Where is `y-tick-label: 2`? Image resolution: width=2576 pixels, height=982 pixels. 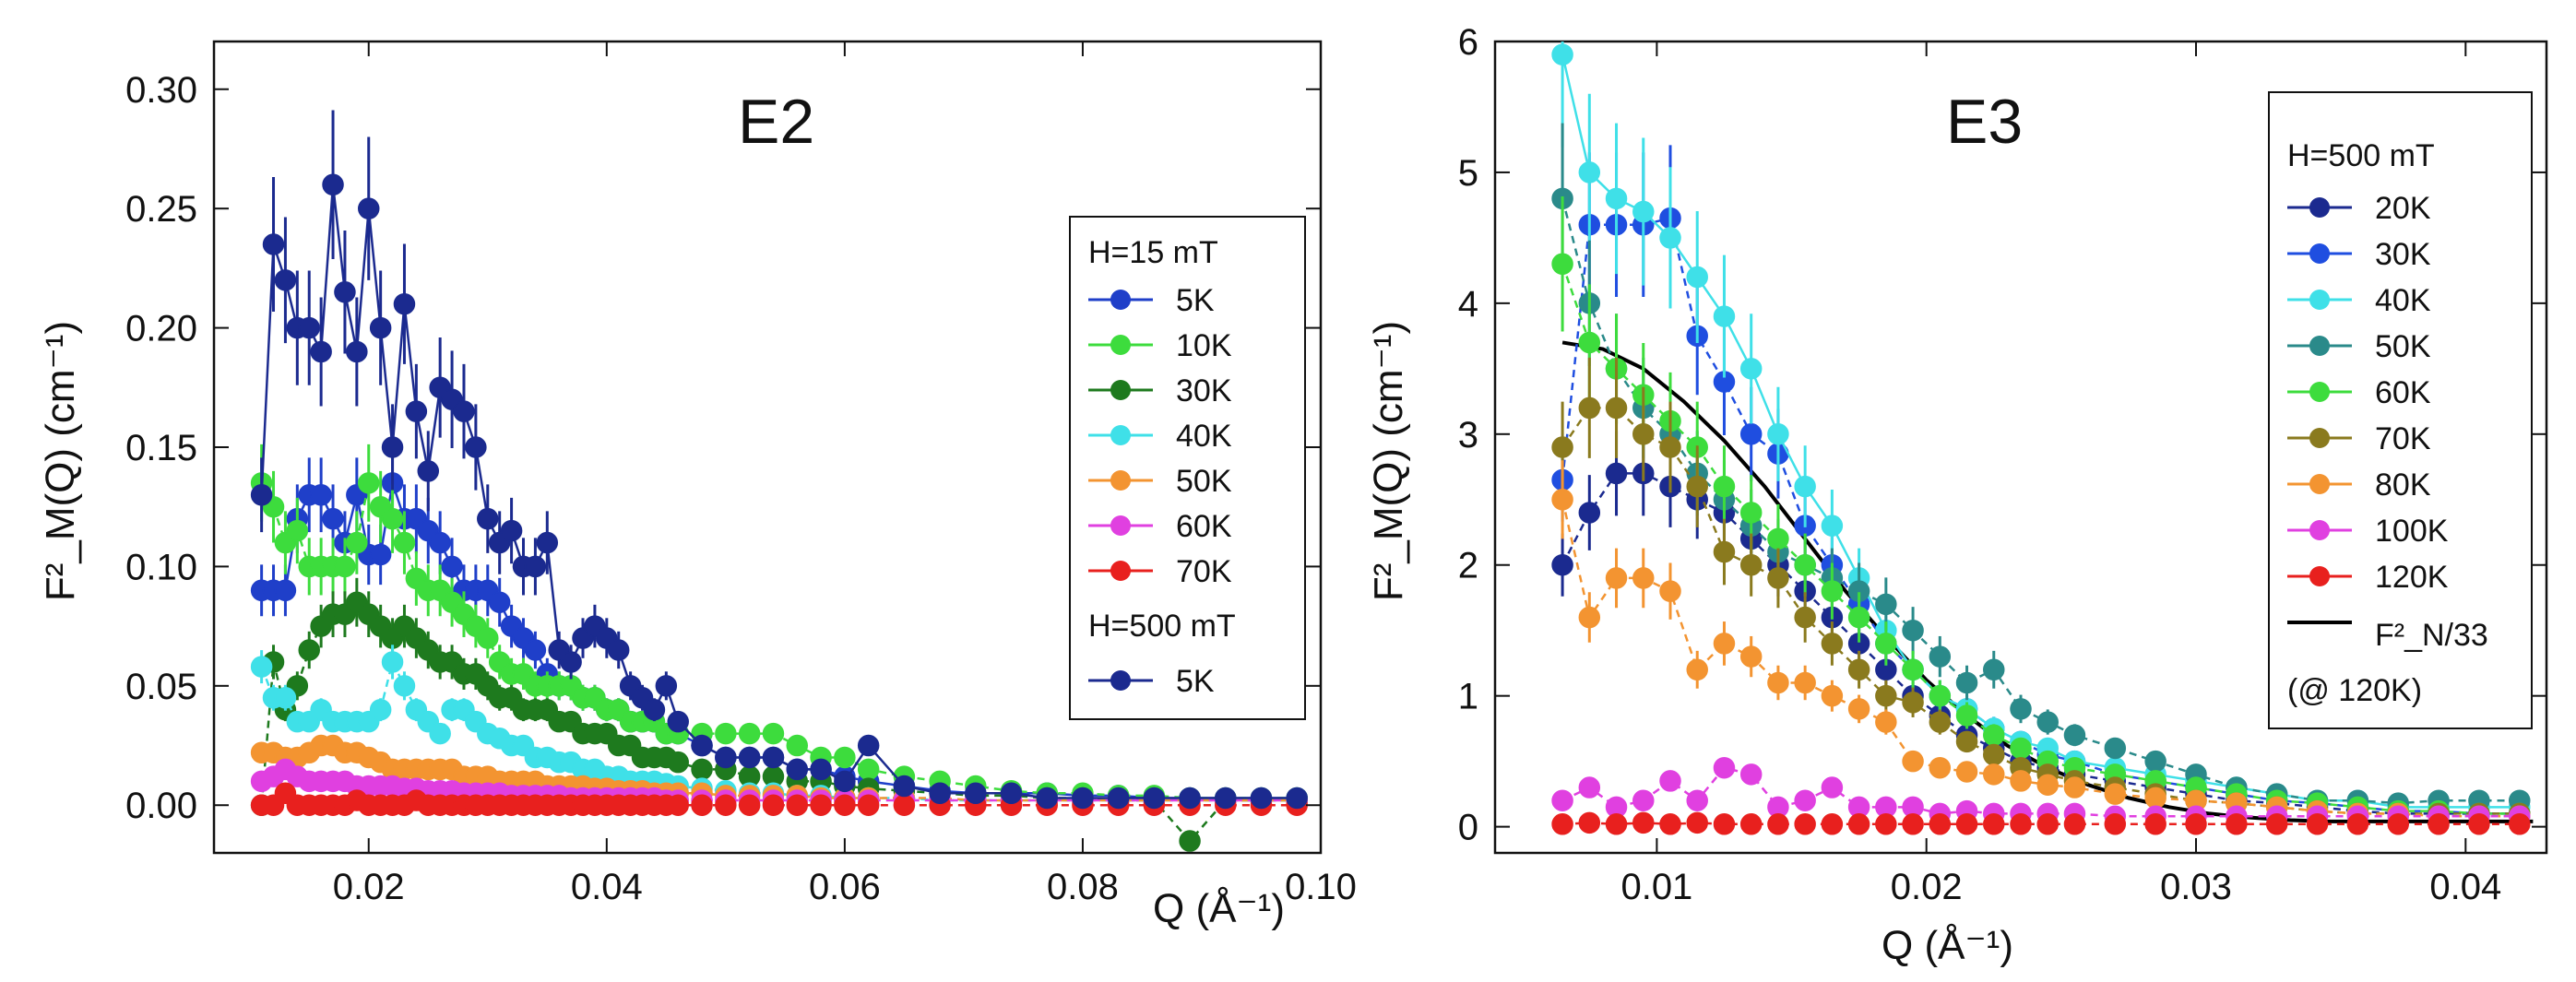 y-tick-label: 2 is located at coordinates (1468, 566).